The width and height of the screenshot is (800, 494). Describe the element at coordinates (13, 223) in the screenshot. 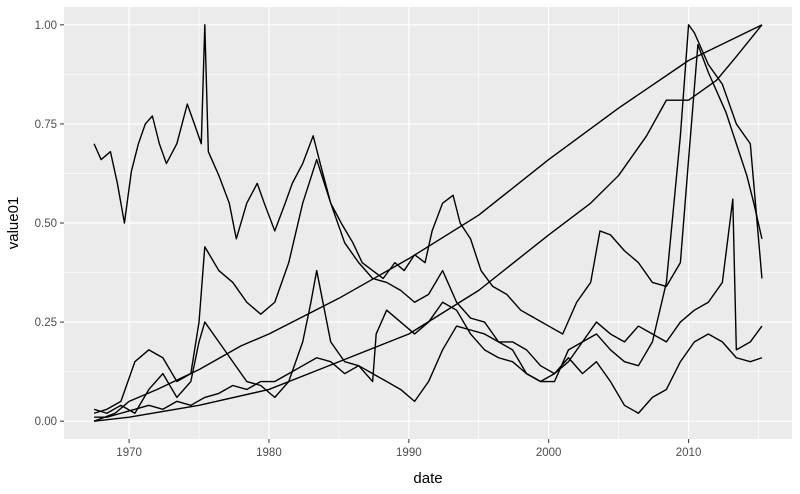

I see `y-axis-title: value01` at that location.